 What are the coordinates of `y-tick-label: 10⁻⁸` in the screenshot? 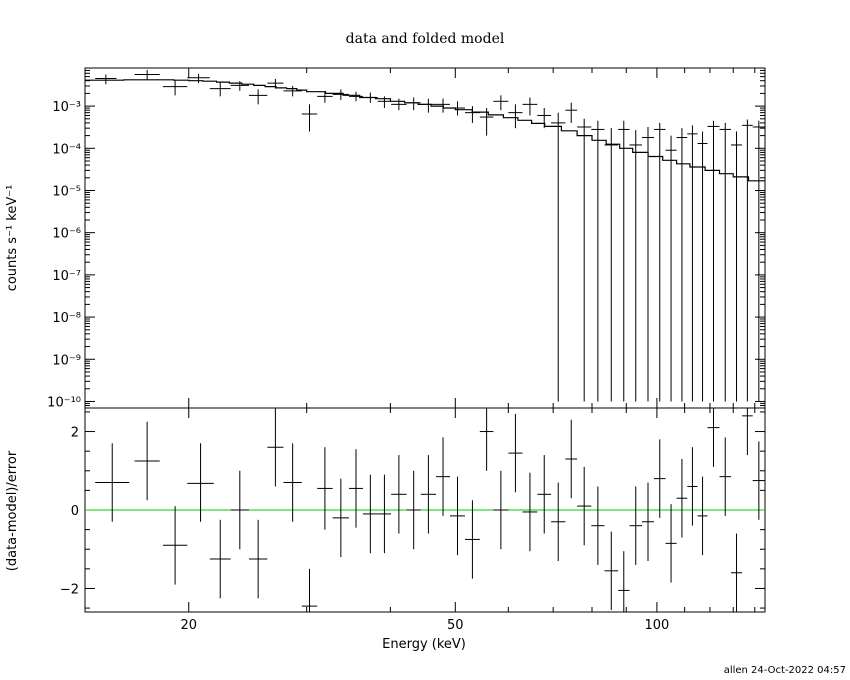 It's located at (66, 318).